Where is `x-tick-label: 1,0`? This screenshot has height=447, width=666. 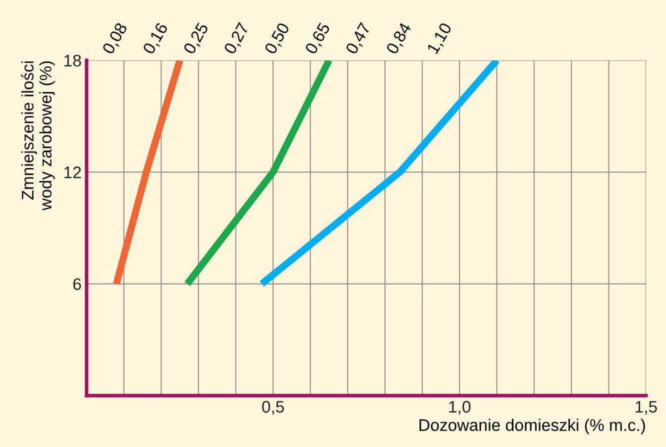
x-tick-label: 1,0 is located at coordinates (459, 407).